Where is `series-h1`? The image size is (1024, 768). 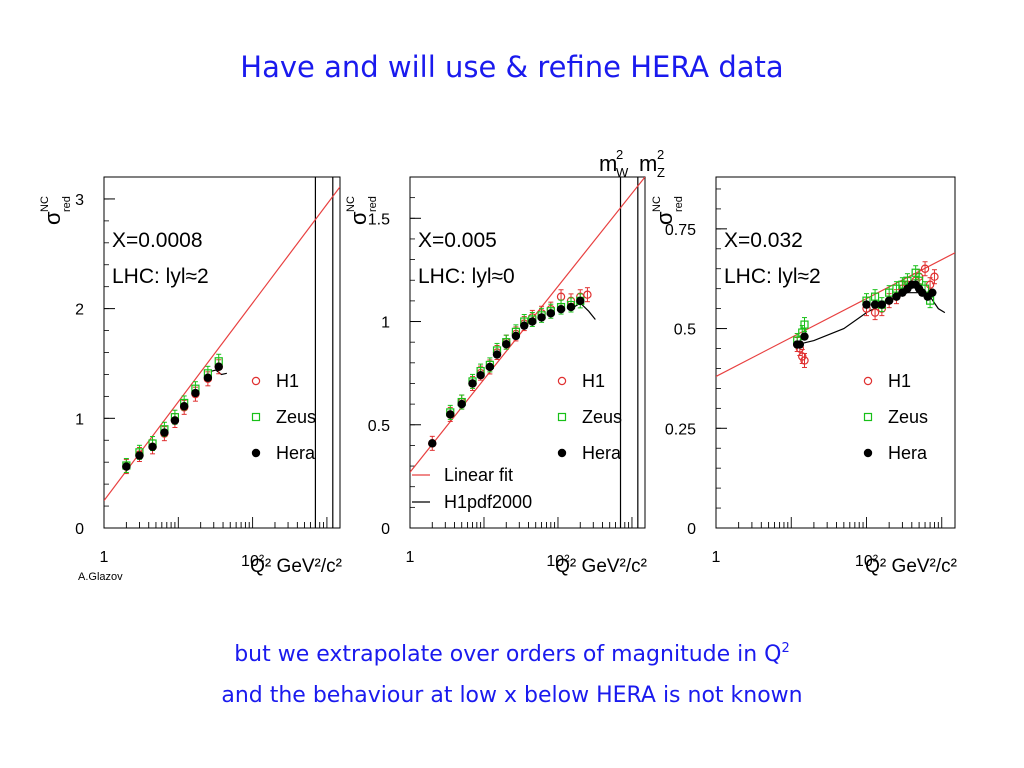 series-h1 is located at coordinates (510, 369).